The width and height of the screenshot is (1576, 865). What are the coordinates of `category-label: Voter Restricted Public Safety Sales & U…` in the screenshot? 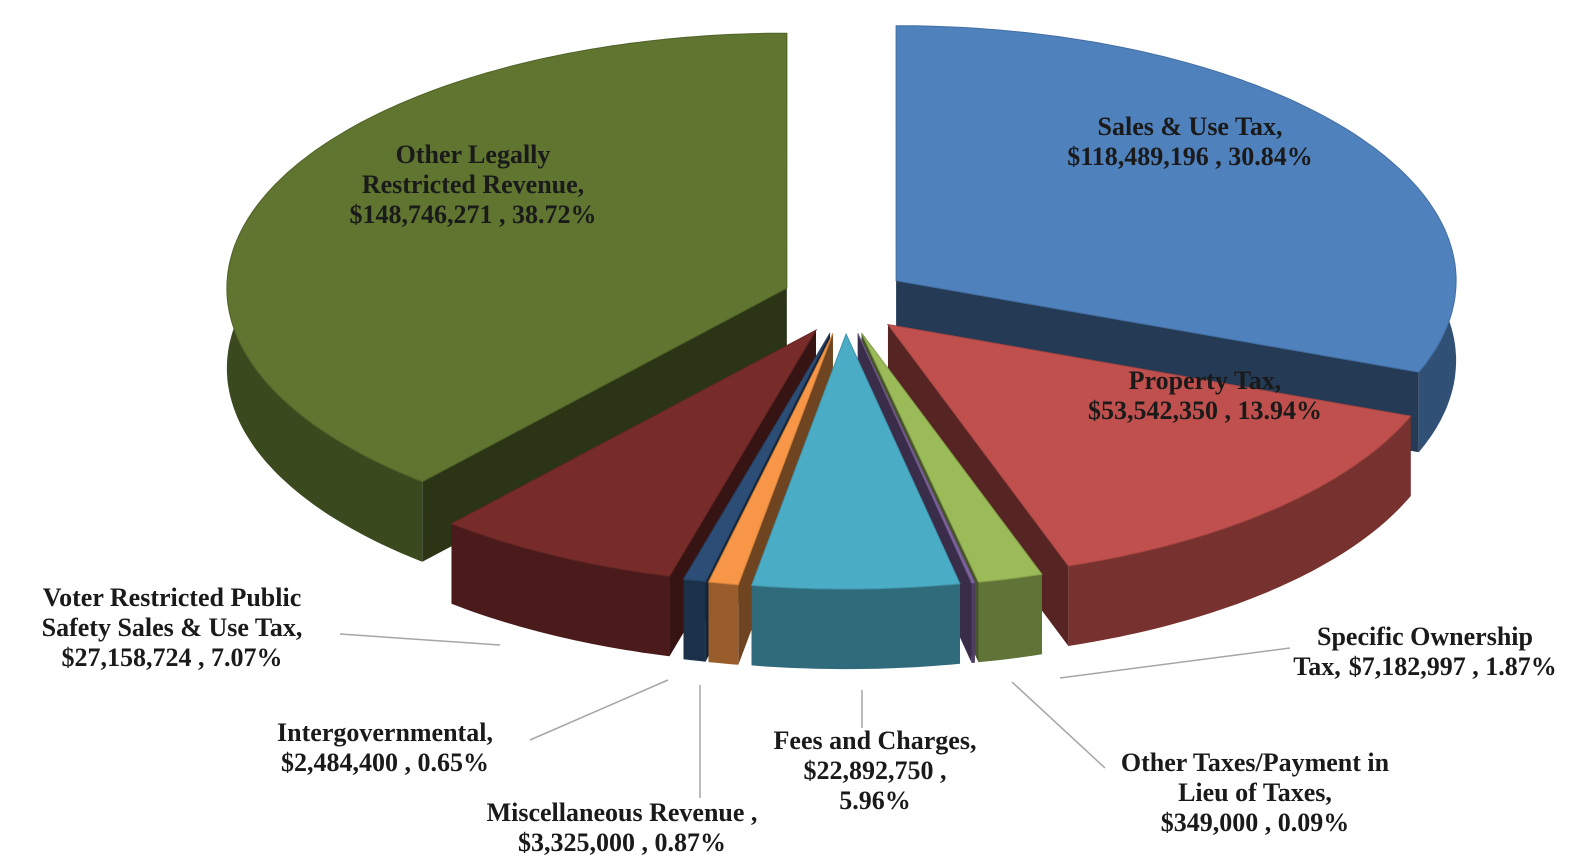 It's located at (172, 612).